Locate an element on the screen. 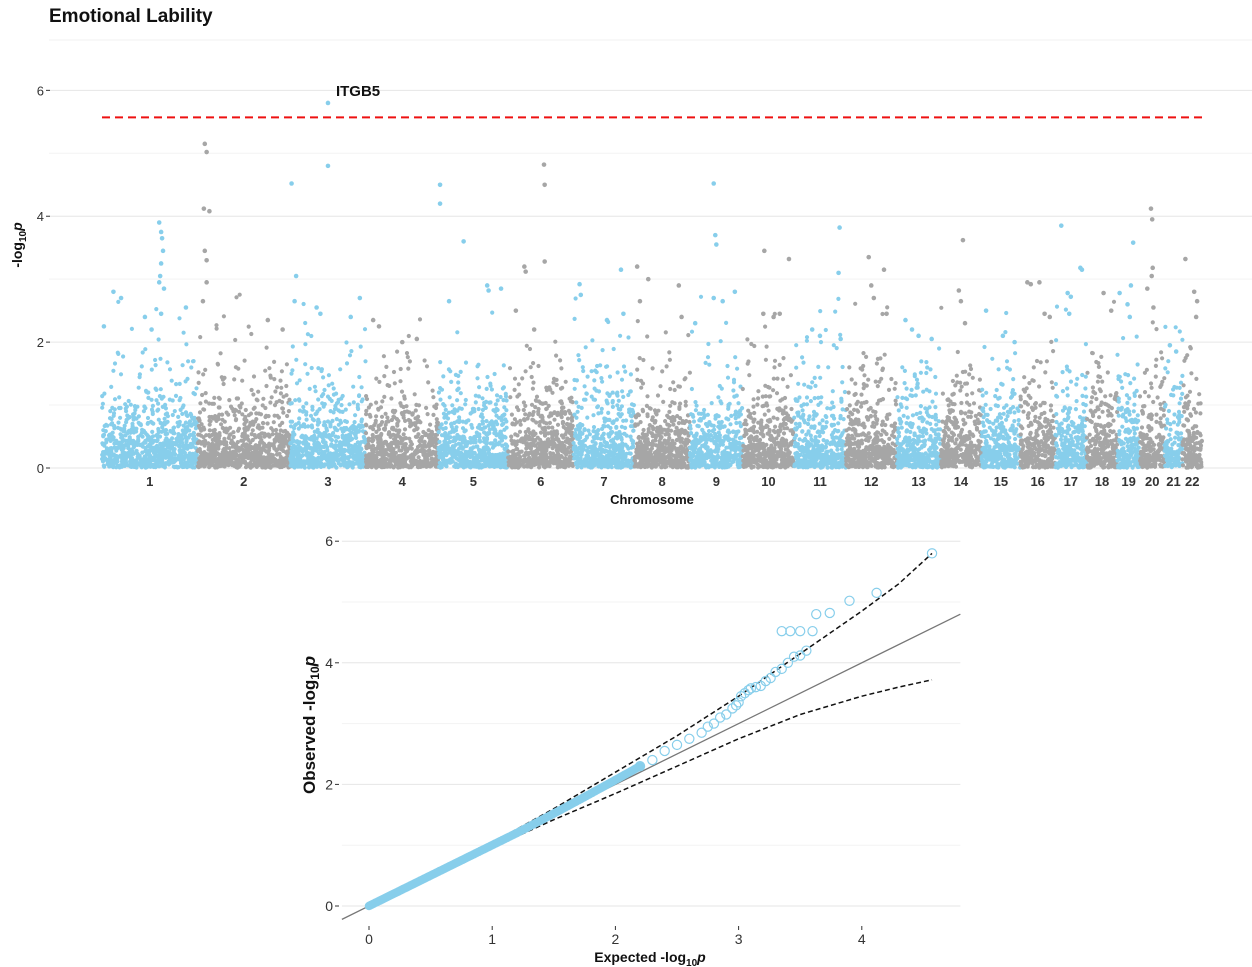 This screenshot has width=1252, height=967. manhattan-background-points-chr18 is located at coordinates (1102, 384).